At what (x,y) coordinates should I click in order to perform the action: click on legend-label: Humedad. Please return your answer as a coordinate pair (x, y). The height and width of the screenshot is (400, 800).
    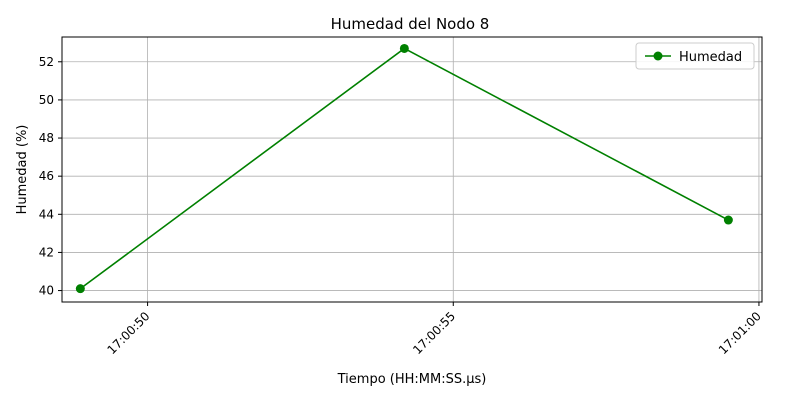
    Looking at the image, I should click on (710, 57).